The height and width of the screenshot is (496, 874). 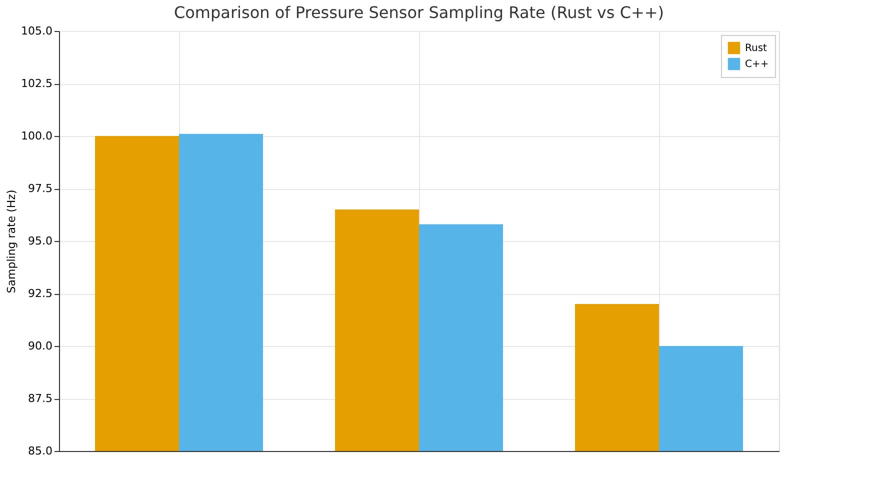 I want to click on y-tick-label: 85.0, so click(x=40, y=451).